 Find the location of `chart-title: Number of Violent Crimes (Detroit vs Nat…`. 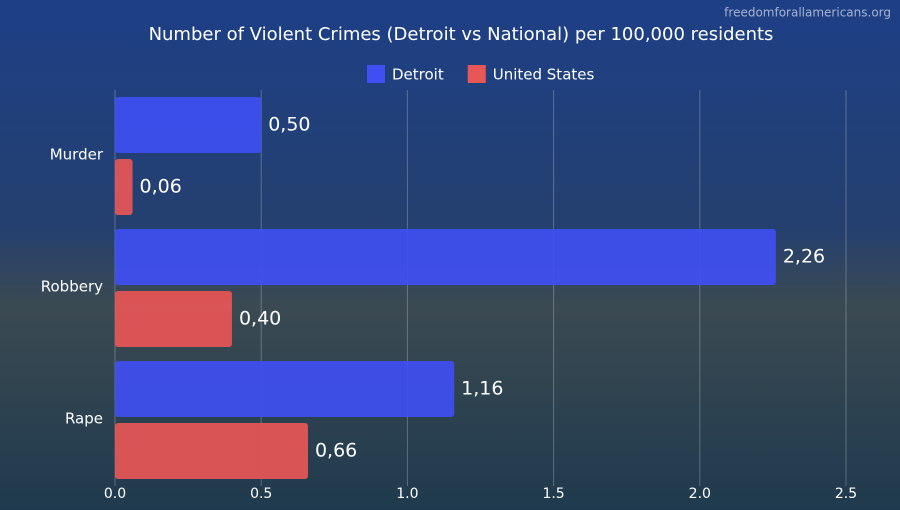

chart-title: Number of Violent Crimes (Detroit vs Nat… is located at coordinates (461, 34).